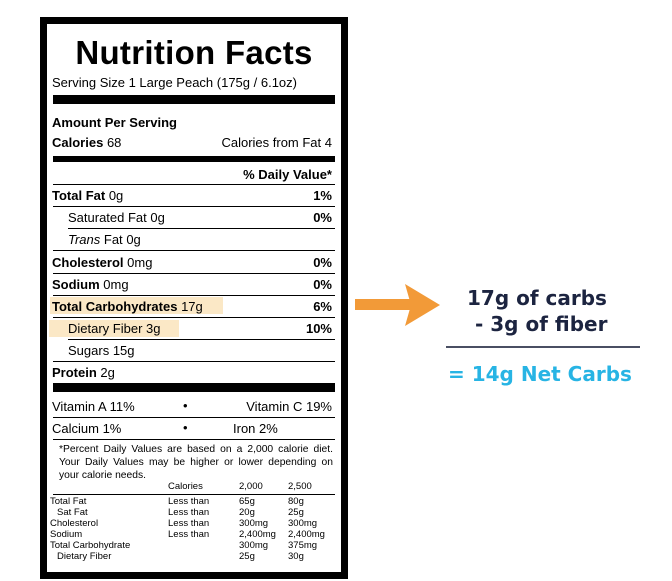 This screenshot has width=672, height=581. Describe the element at coordinates (84, 556) in the screenshot. I see `table-row-label: Dietary Fiber` at that location.